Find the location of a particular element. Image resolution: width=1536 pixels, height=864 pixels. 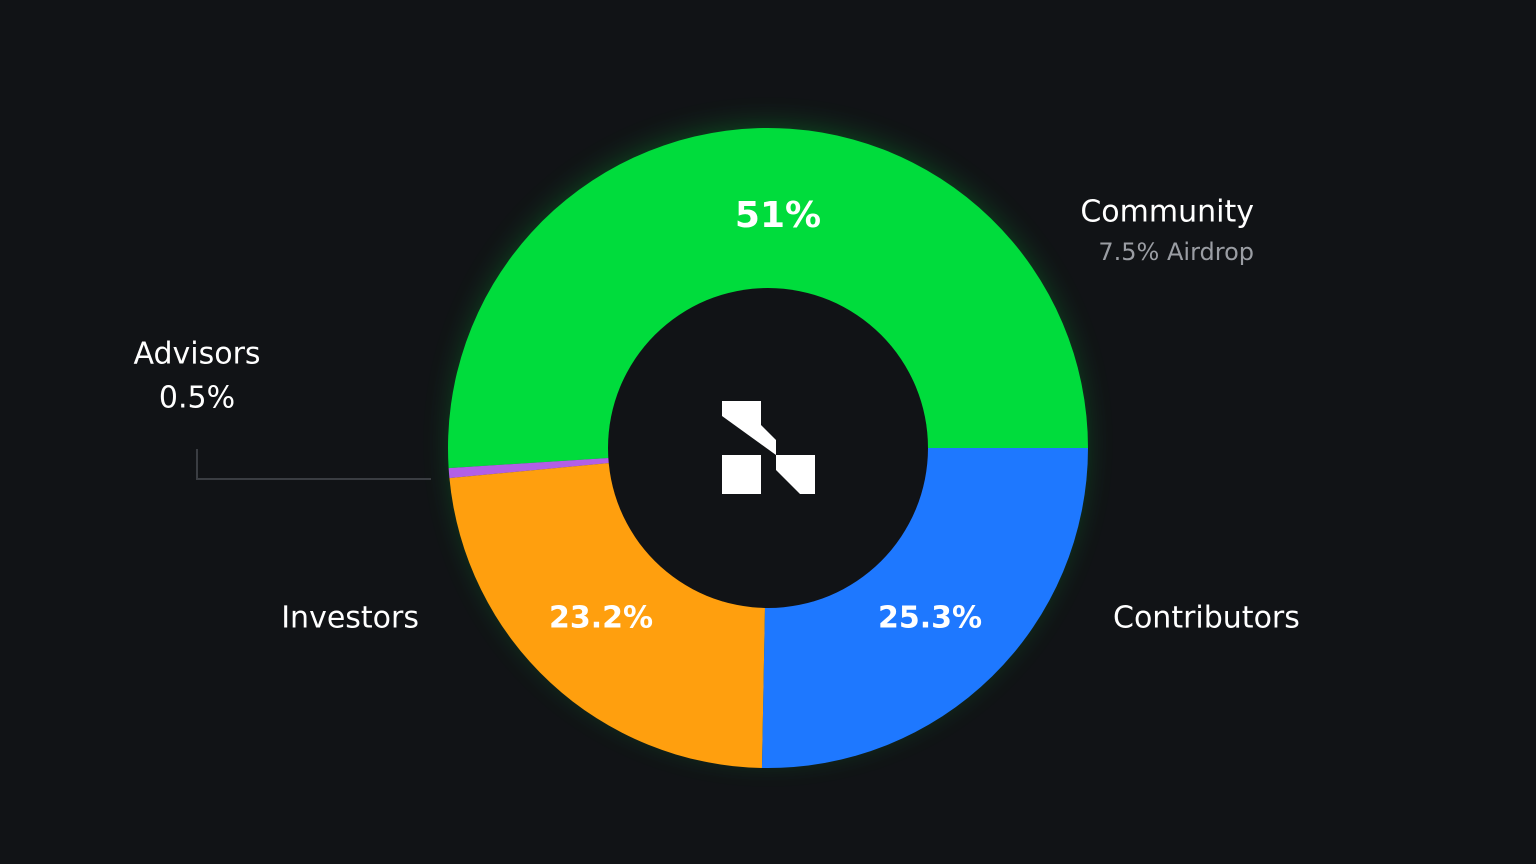

value-label-advisors: 0.5% is located at coordinates (197, 398).